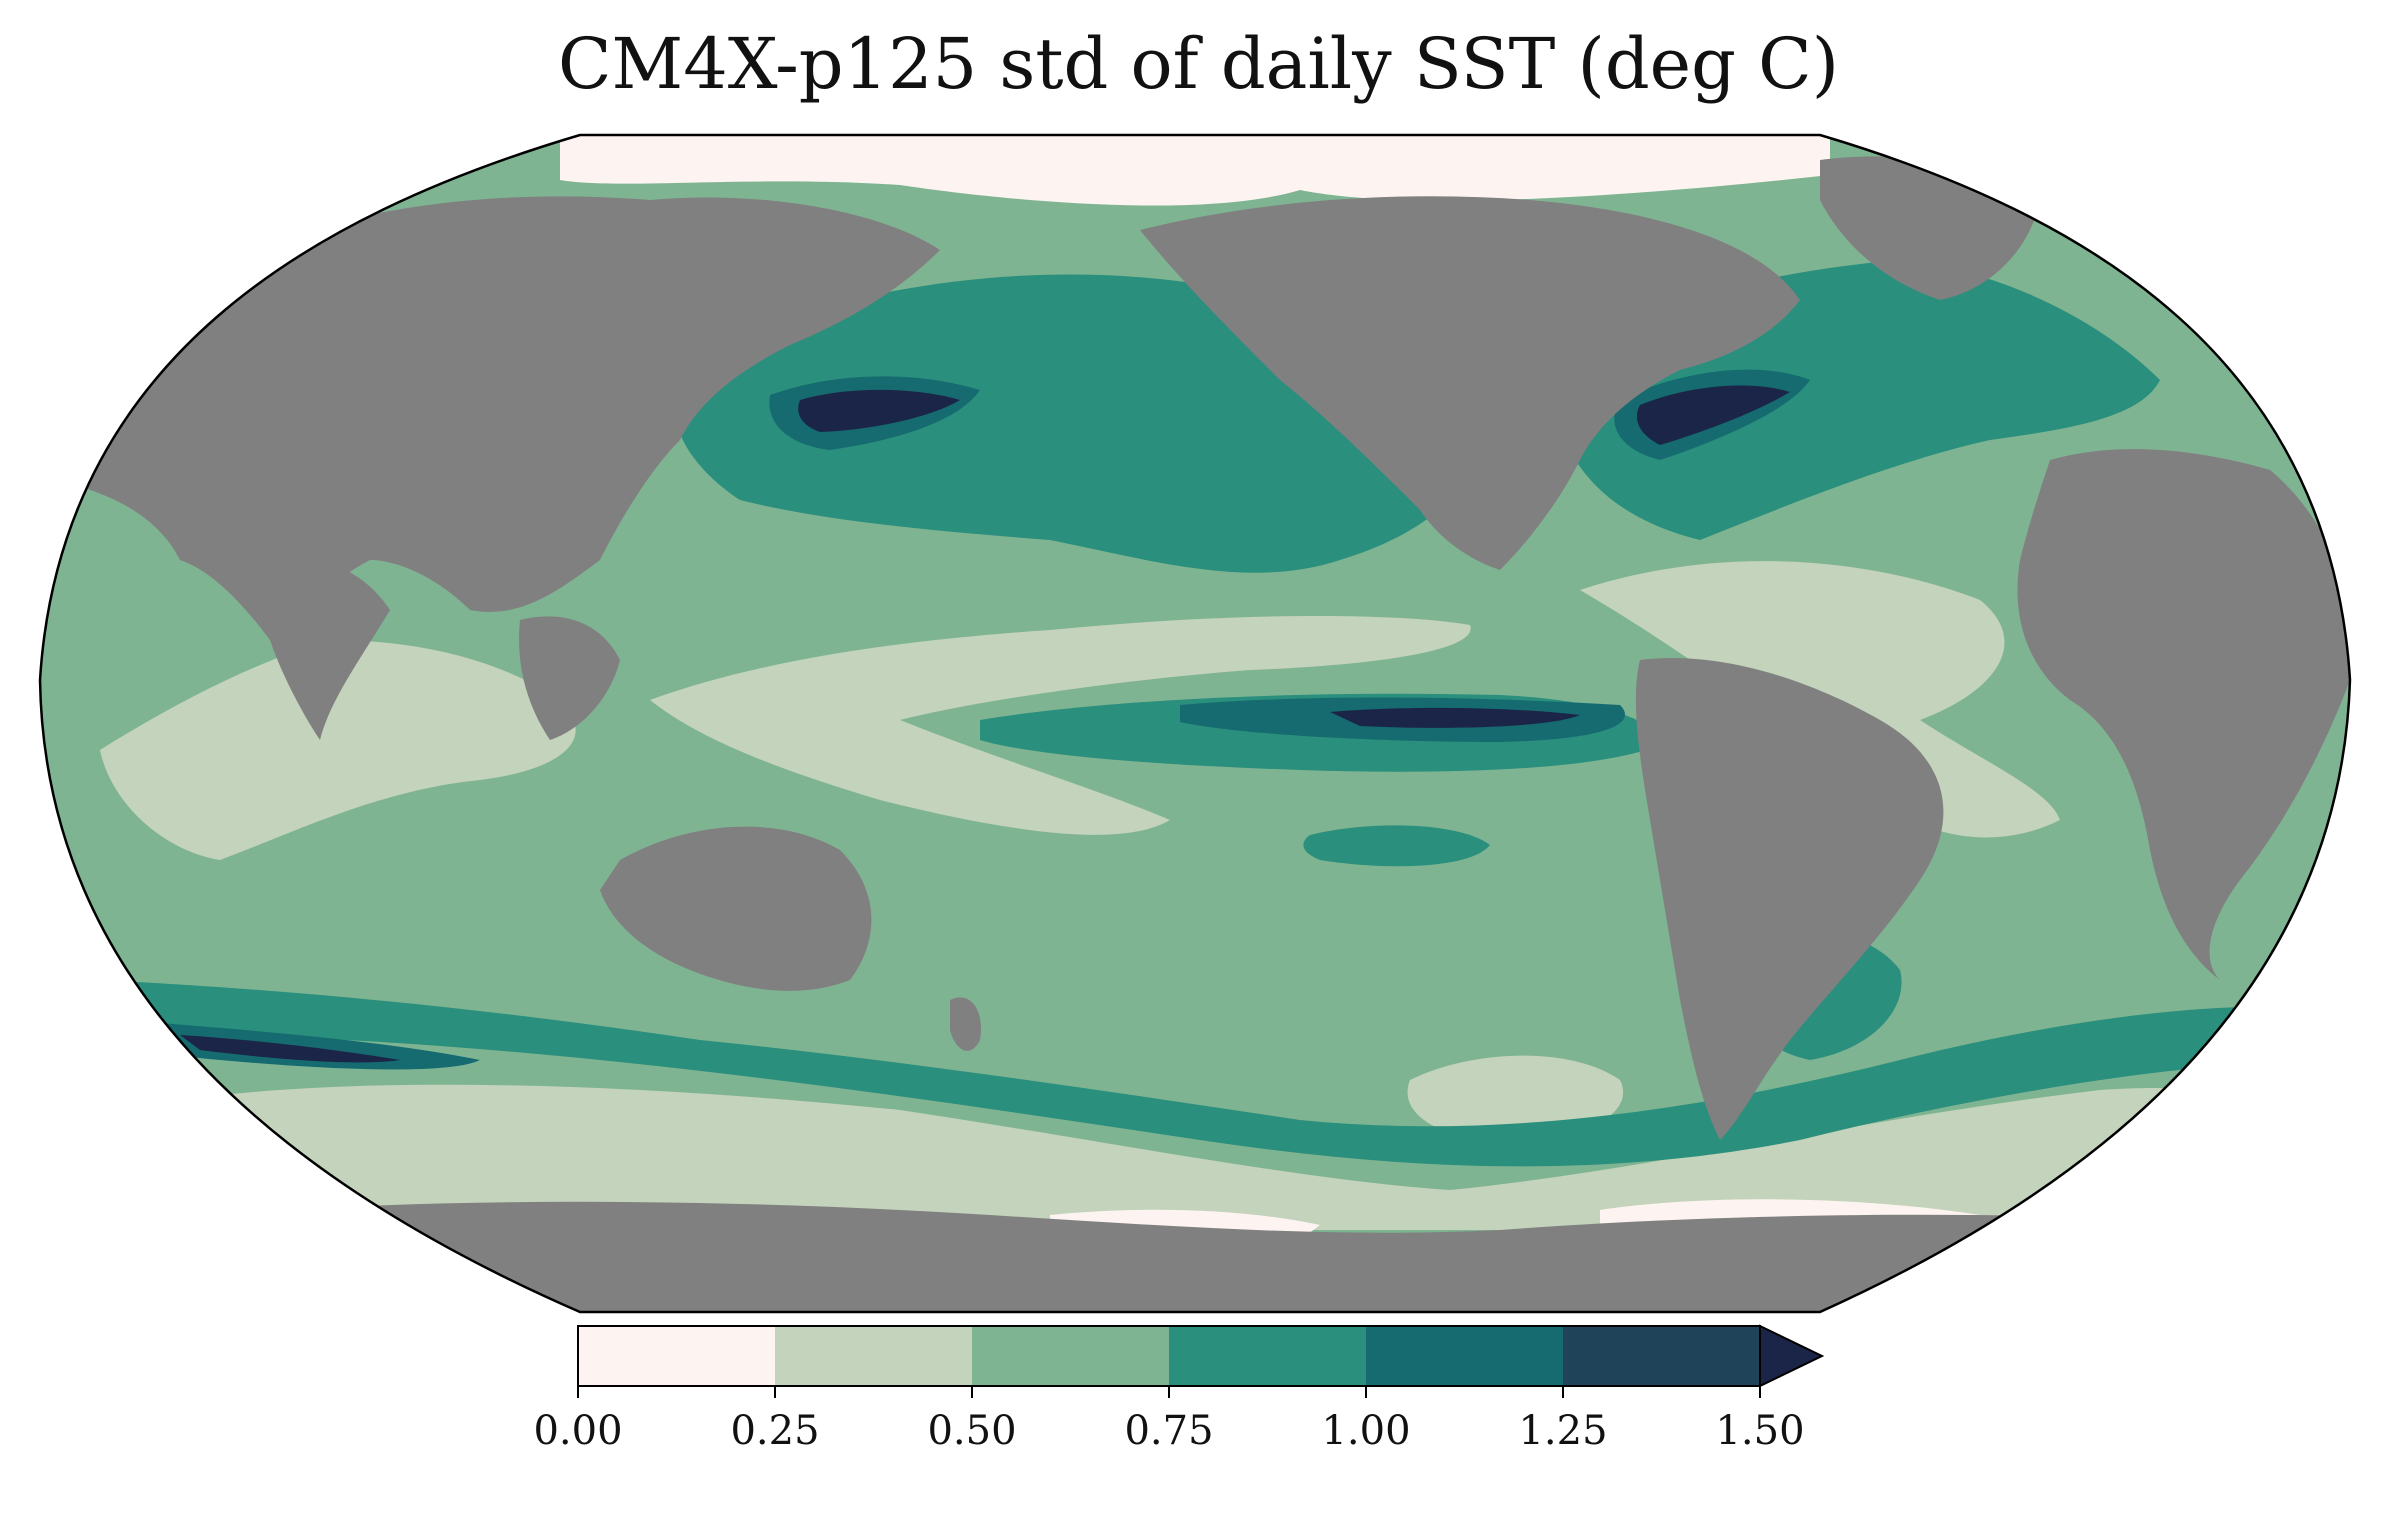 This screenshot has width=2397, height=1516. I want to click on low-variance-indian, so click(338, 750).